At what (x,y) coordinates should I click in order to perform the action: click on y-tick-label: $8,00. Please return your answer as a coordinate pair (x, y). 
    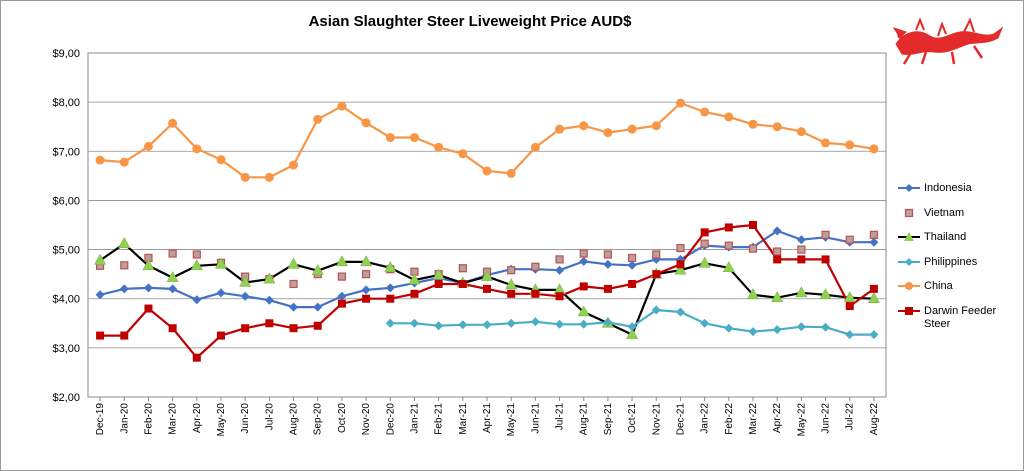
    Looking at the image, I should click on (66, 103).